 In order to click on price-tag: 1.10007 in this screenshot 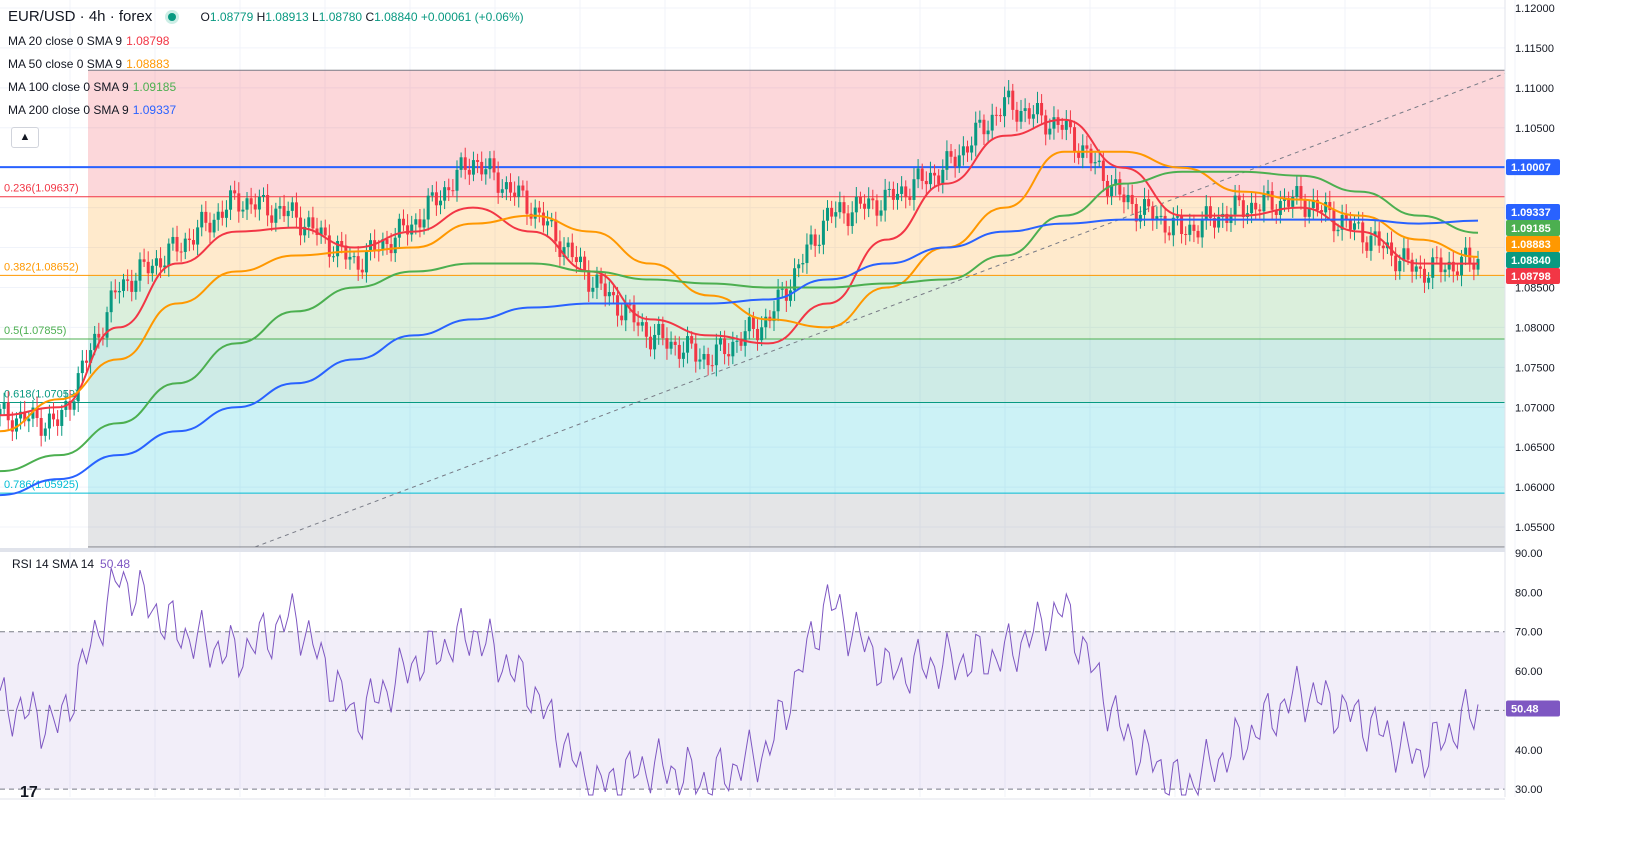, I will do `click(1531, 168)`.